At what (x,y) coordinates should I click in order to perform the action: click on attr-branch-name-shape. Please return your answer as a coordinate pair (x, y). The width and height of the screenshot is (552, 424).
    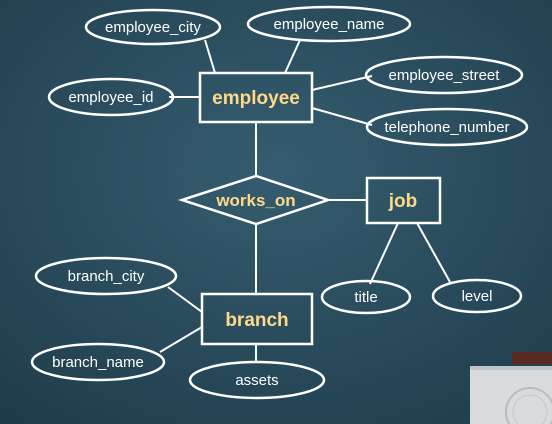
    Looking at the image, I should click on (98, 362).